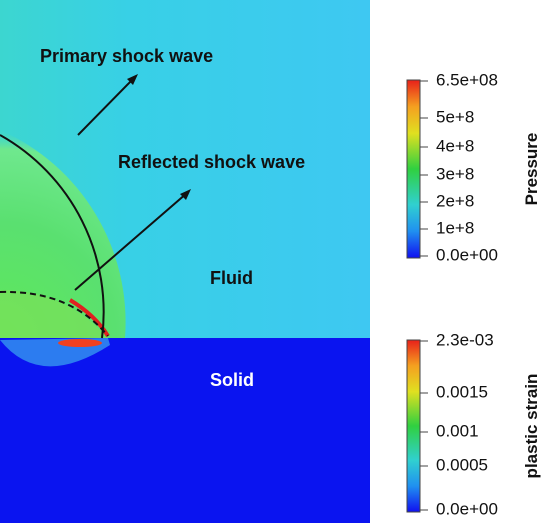 This screenshot has width=550, height=523. Describe the element at coordinates (52, 236) in the screenshot. I see `primary-front` at that location.